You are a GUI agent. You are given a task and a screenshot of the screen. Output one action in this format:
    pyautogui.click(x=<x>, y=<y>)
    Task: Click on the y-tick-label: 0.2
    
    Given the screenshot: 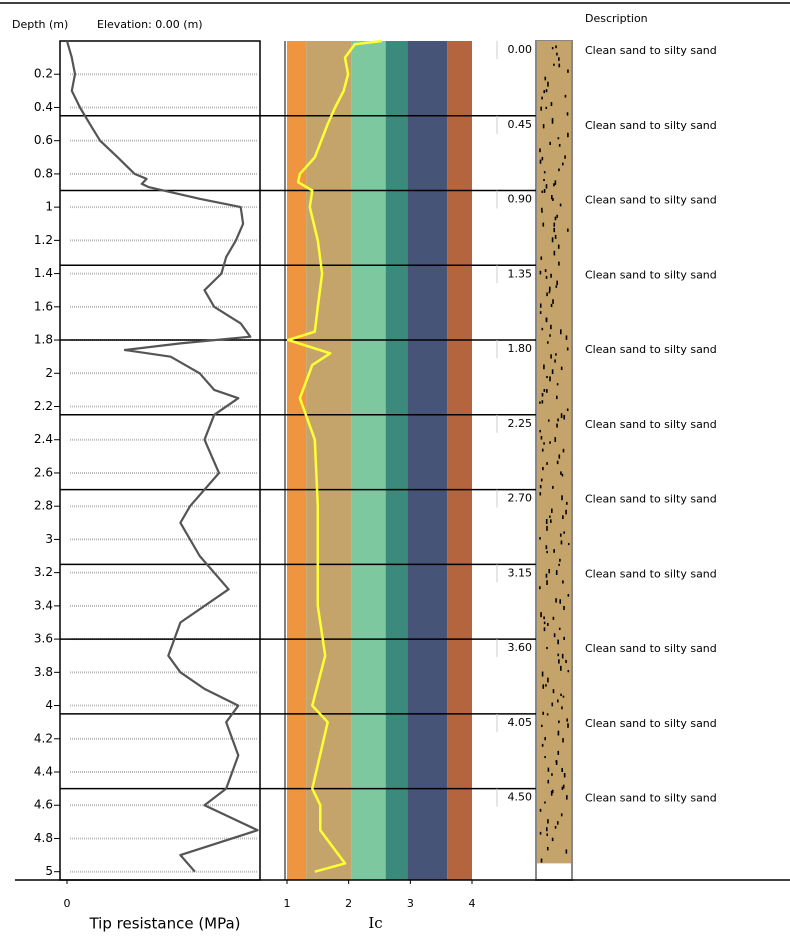 What is the action you would take?
    pyautogui.click(x=43, y=74)
    